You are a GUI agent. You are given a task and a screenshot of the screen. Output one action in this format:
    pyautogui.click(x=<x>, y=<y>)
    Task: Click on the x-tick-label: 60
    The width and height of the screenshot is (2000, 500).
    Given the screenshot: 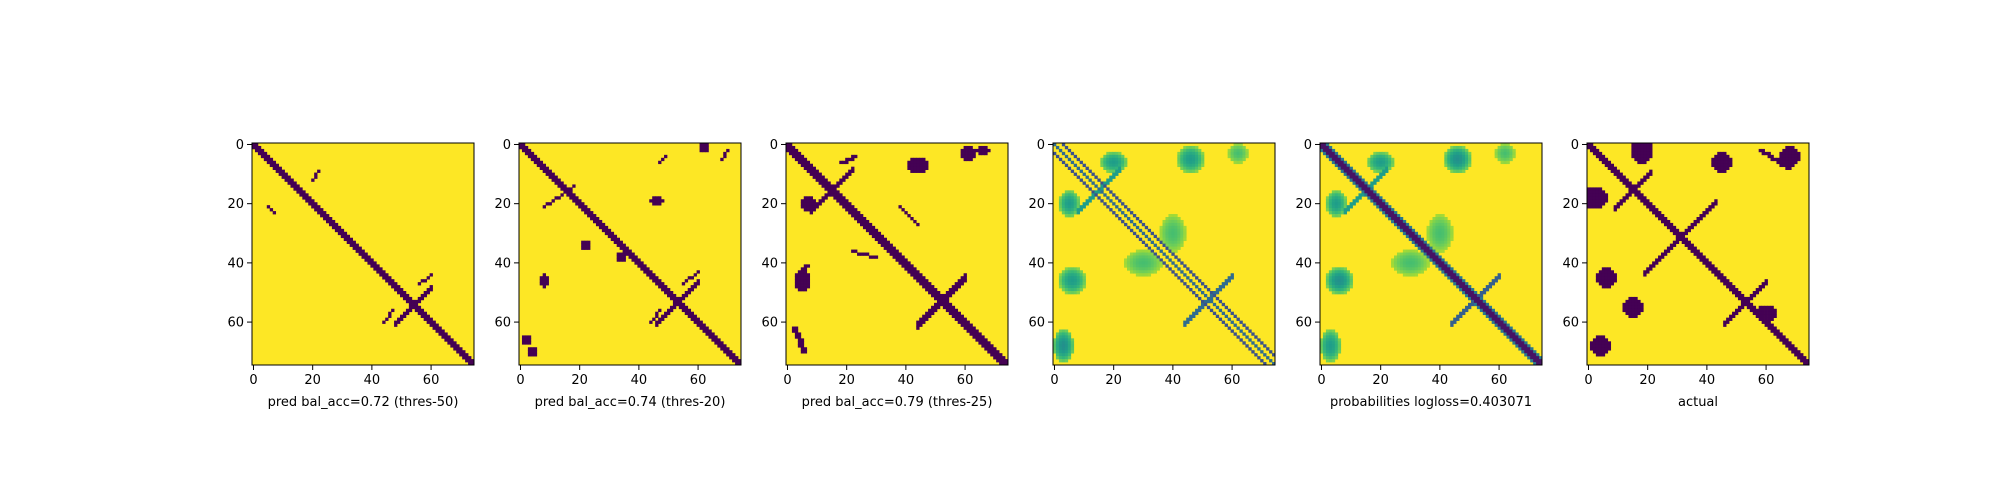 What is the action you would take?
    pyautogui.click(x=698, y=380)
    